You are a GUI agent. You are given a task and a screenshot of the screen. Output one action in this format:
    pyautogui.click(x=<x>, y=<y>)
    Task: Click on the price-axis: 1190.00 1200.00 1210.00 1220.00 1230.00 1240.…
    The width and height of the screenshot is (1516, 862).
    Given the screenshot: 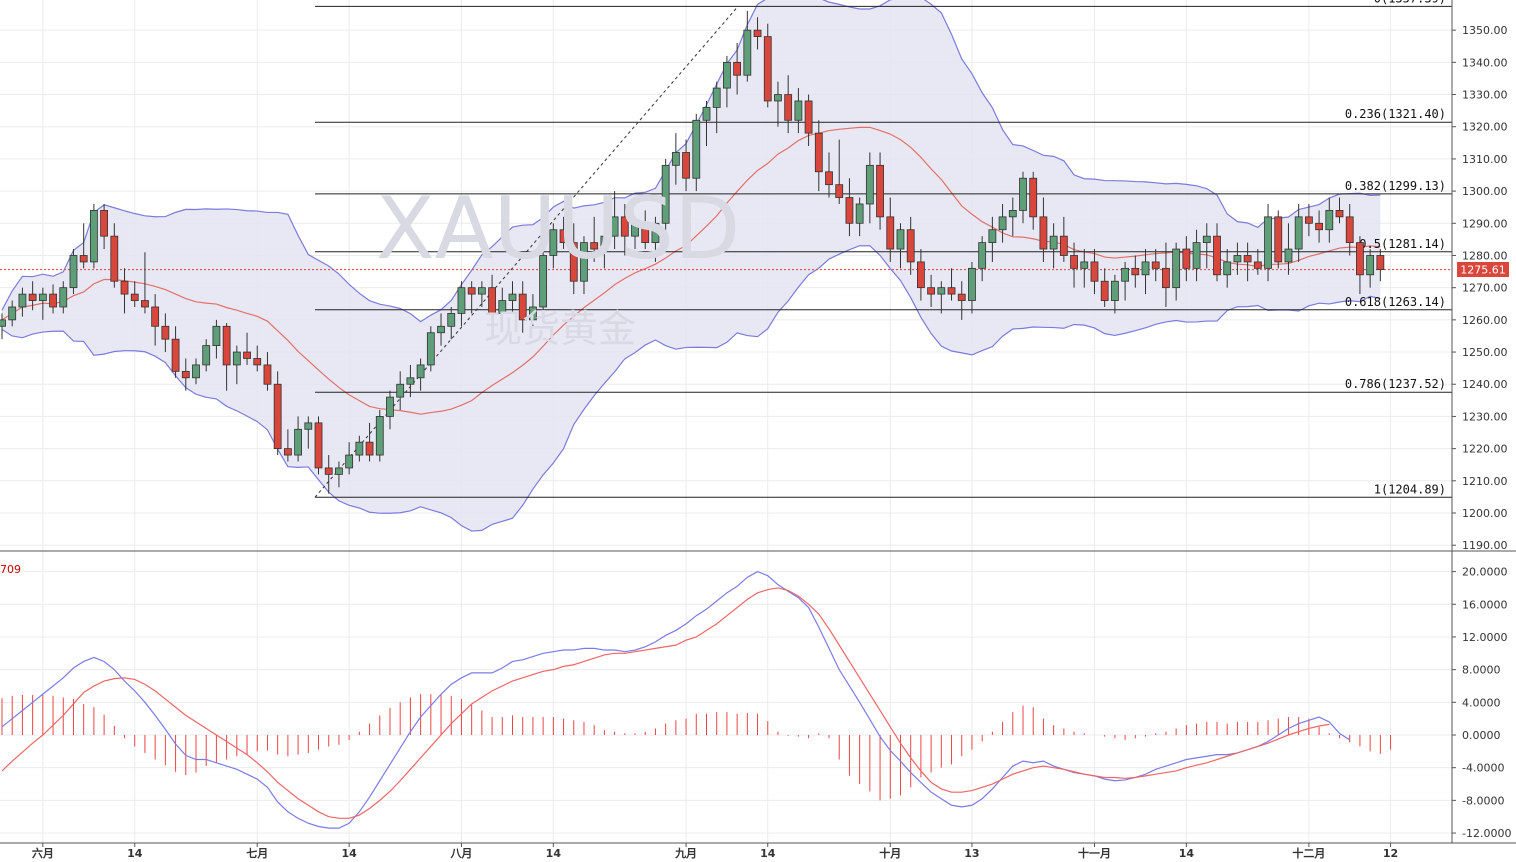 What is the action you would take?
    pyautogui.click(x=1481, y=421)
    